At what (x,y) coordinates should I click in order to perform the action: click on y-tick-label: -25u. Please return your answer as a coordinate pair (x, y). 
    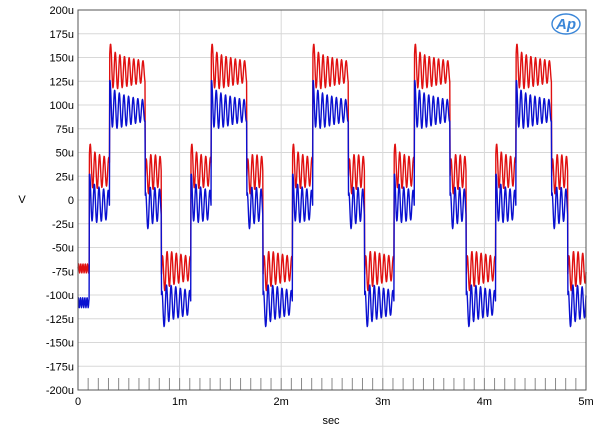
    Looking at the image, I should click on (63, 225).